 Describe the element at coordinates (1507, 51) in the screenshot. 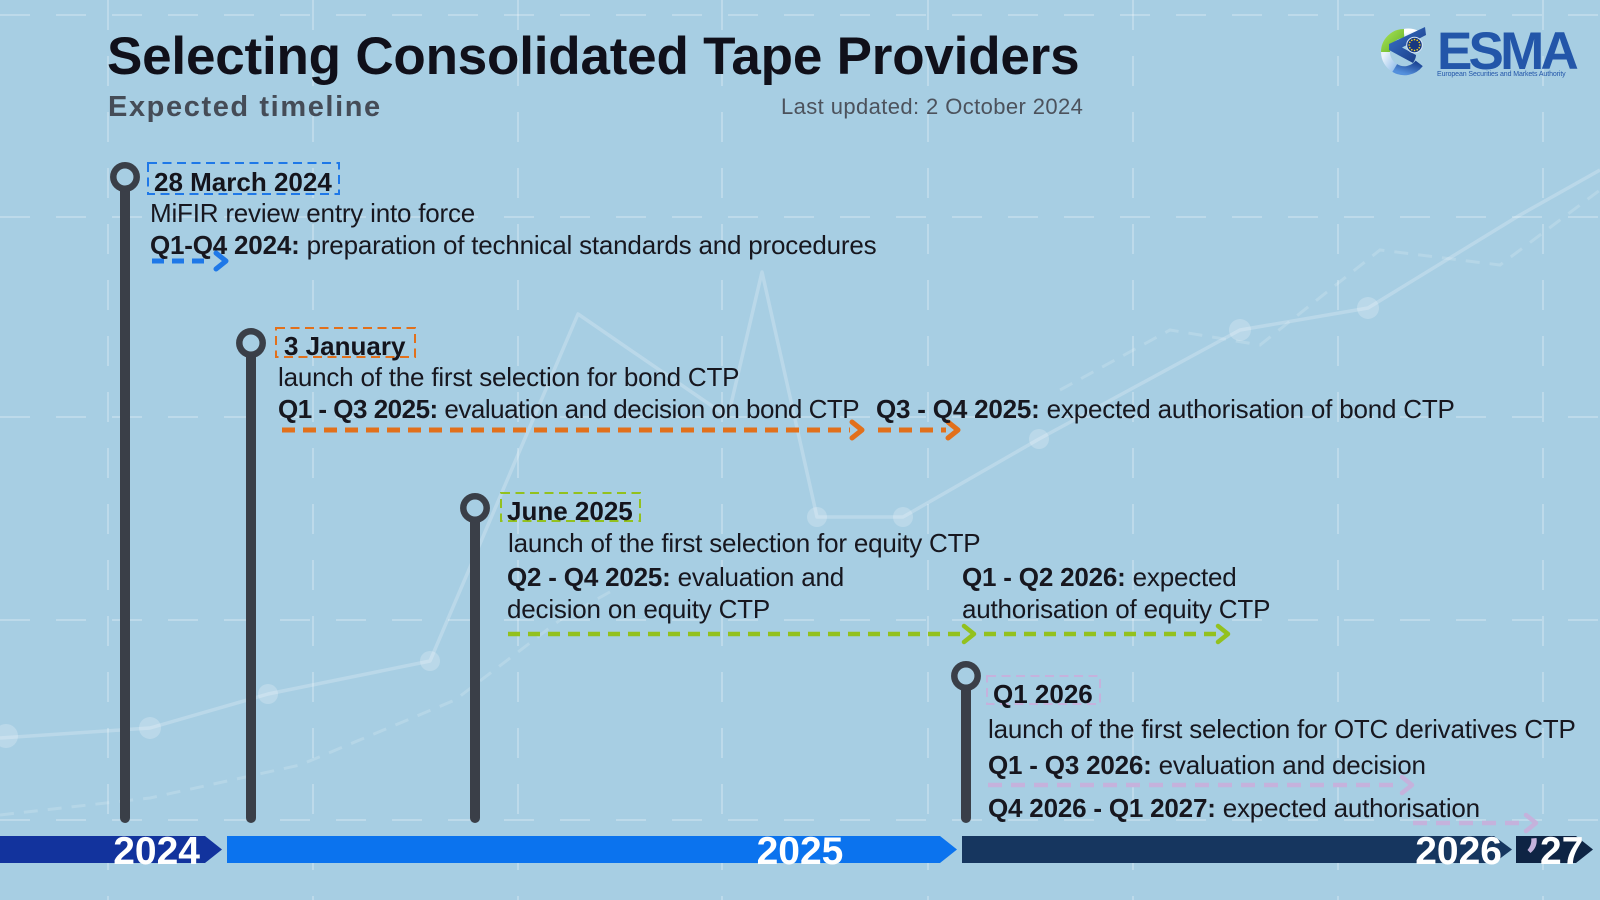

I see `svg-text: ESMA` at that location.